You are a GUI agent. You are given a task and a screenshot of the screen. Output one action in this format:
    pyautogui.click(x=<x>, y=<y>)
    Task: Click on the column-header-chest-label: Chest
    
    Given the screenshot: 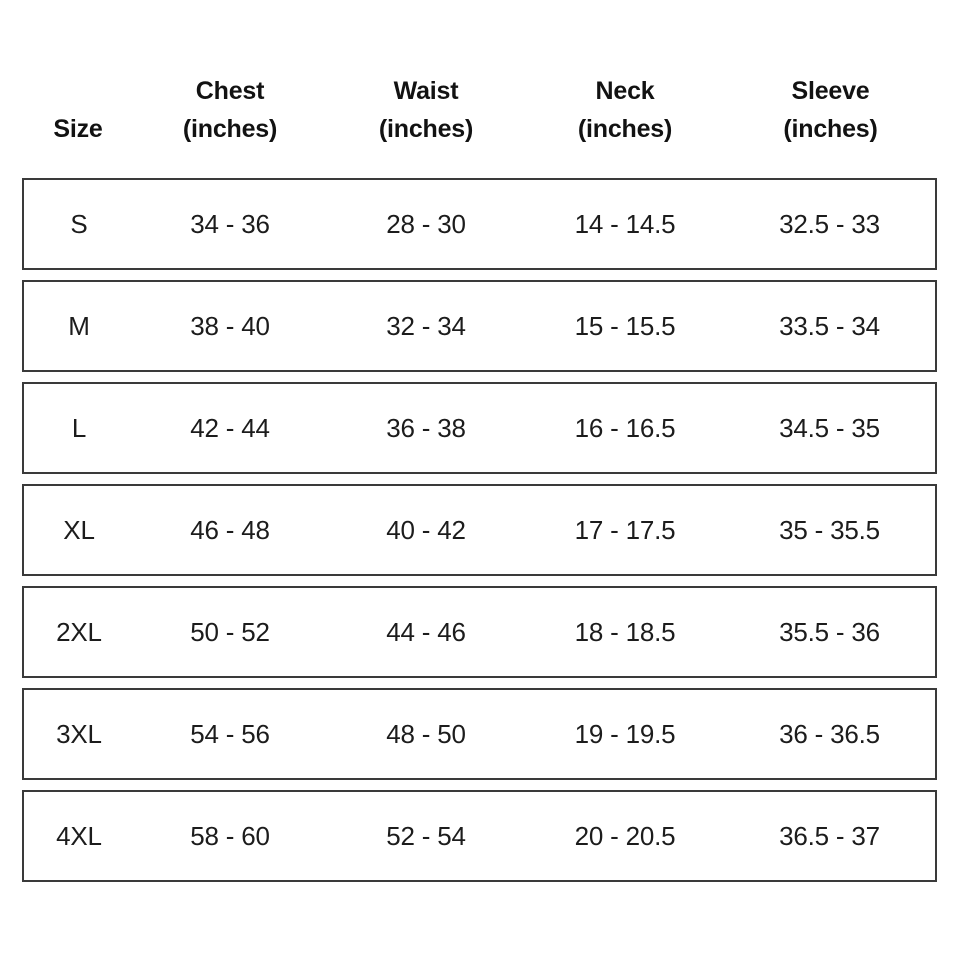 What is the action you would take?
    pyautogui.click(x=230, y=91)
    